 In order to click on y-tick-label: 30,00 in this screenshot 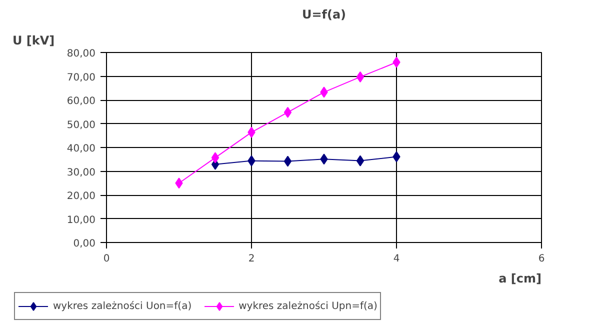, I will do `click(81, 172)`.